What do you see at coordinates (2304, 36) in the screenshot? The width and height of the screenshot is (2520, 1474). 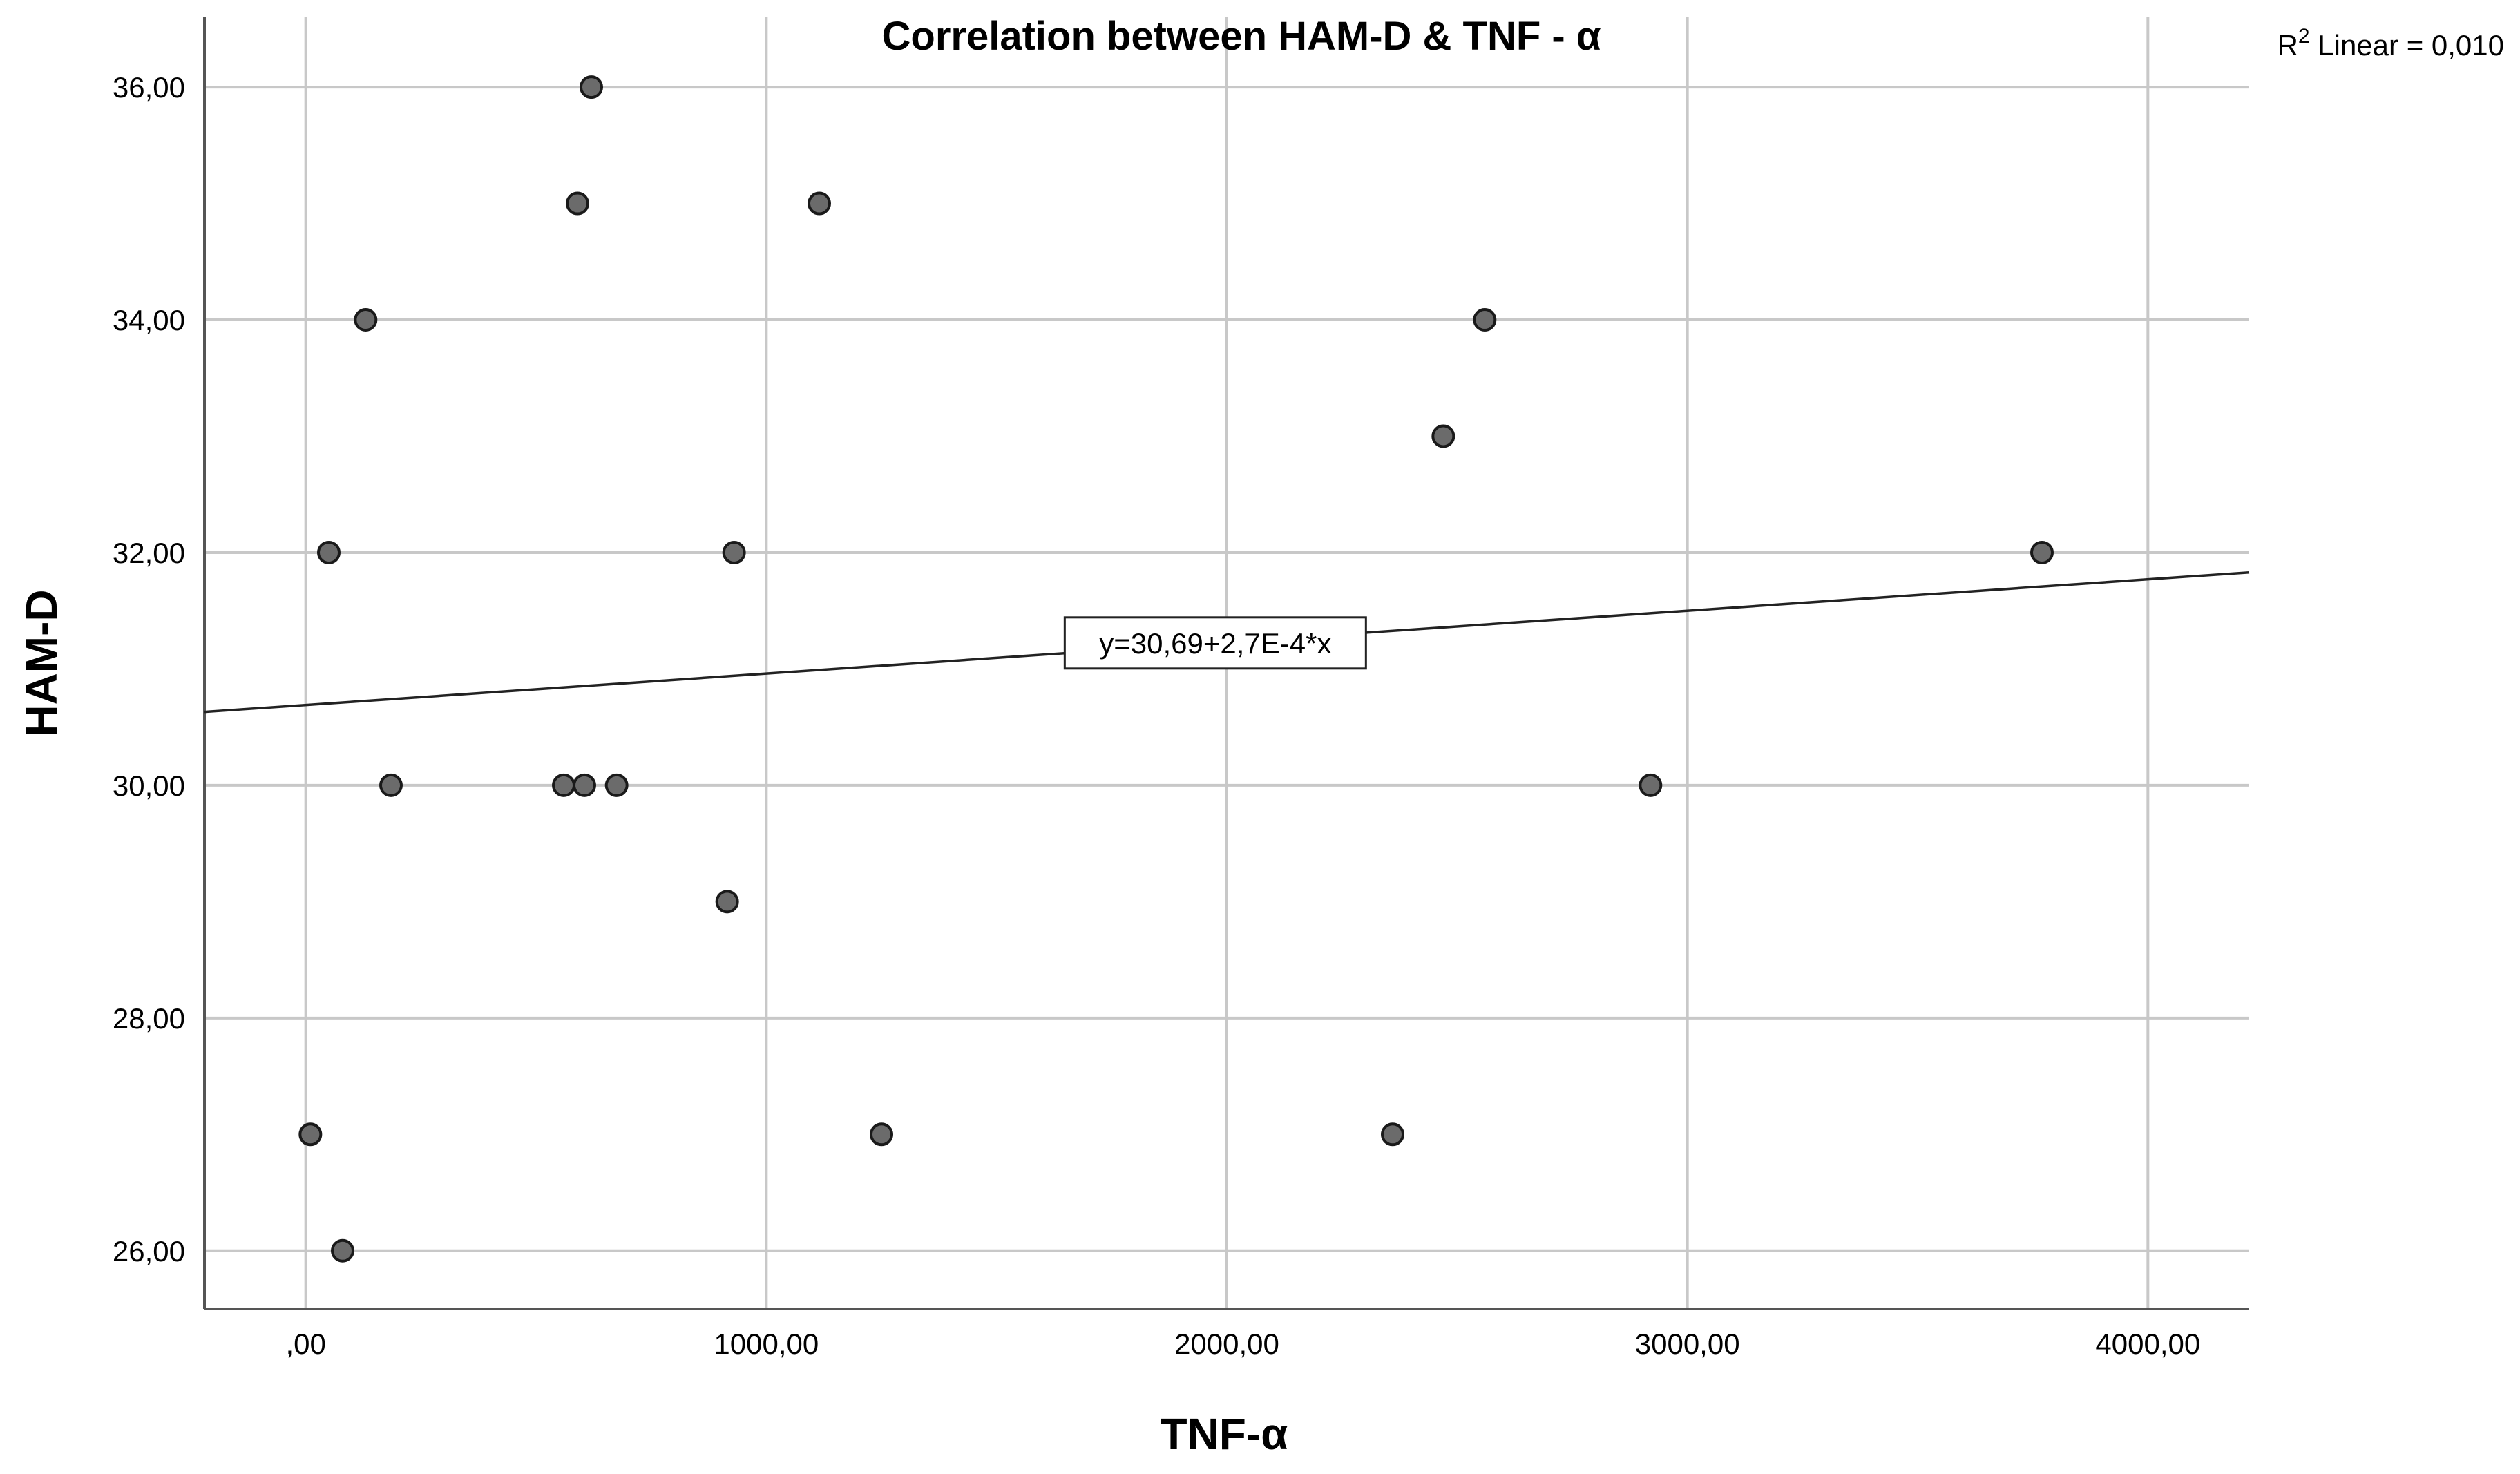 I see `r2-label-sup: 2` at bounding box center [2304, 36].